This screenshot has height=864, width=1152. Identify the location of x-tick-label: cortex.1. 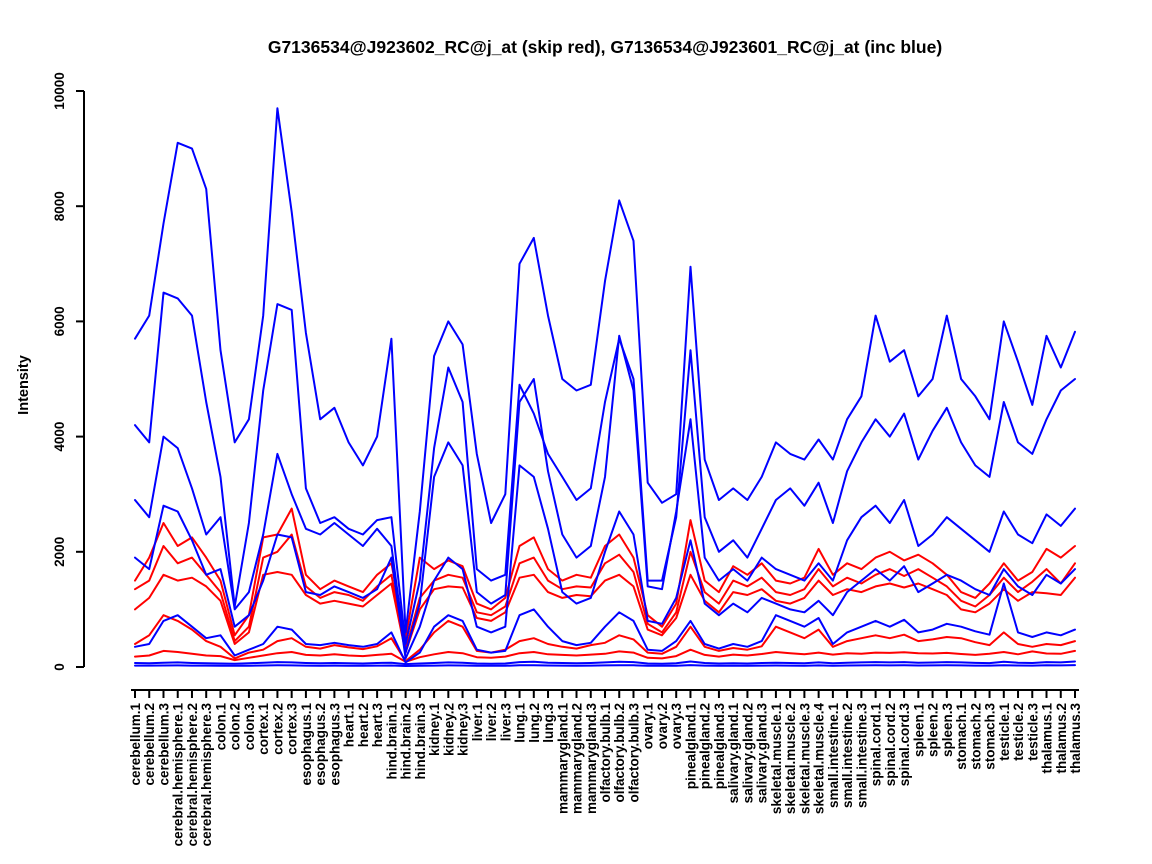
(263, 729).